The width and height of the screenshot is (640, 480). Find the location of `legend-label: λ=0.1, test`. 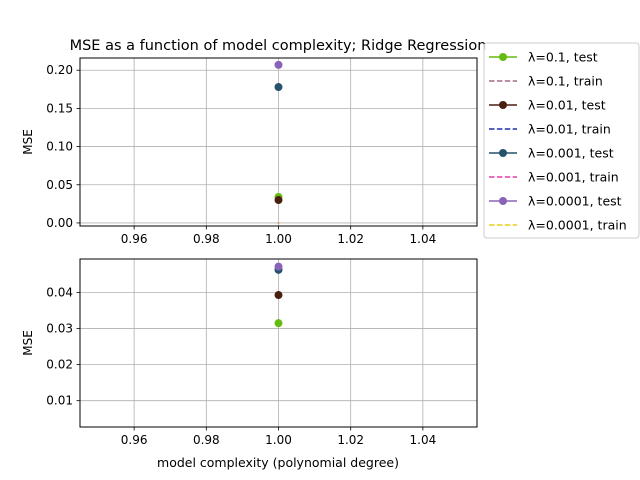

legend-label: λ=0.1, test is located at coordinates (563, 57).